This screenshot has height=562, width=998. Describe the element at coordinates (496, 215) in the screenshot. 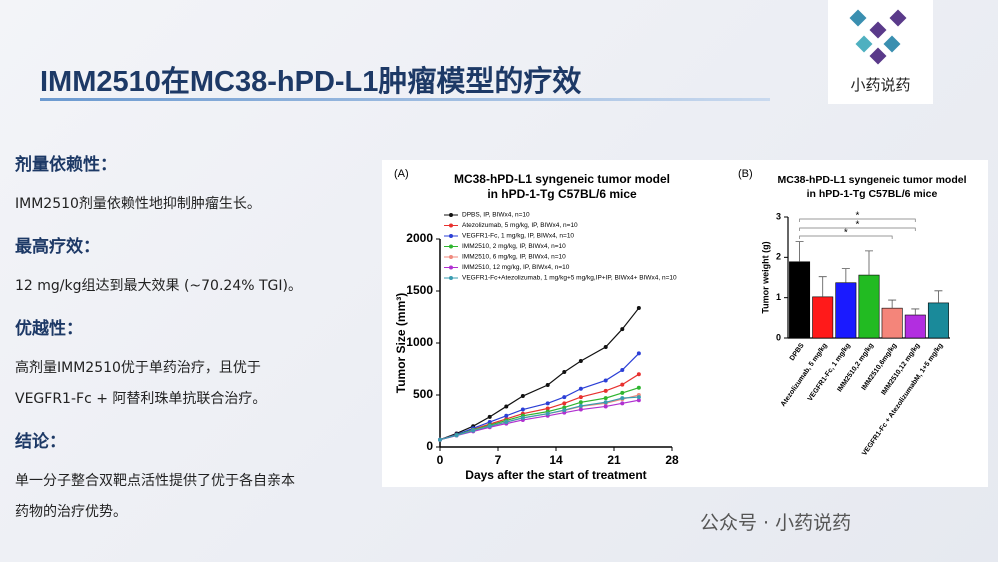

I see `legend-label: DPBS, IP, BIWx4, n=10` at that location.